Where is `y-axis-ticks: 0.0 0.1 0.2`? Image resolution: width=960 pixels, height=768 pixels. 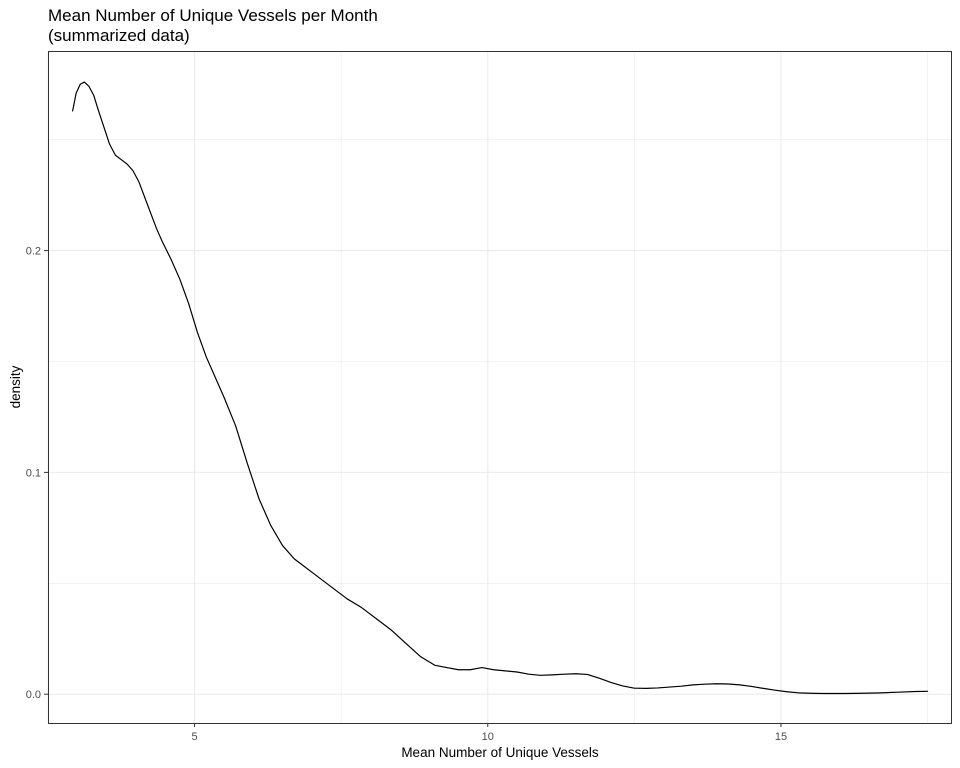
y-axis-ticks: 0.0 0.1 0.2 is located at coordinates (37, 473).